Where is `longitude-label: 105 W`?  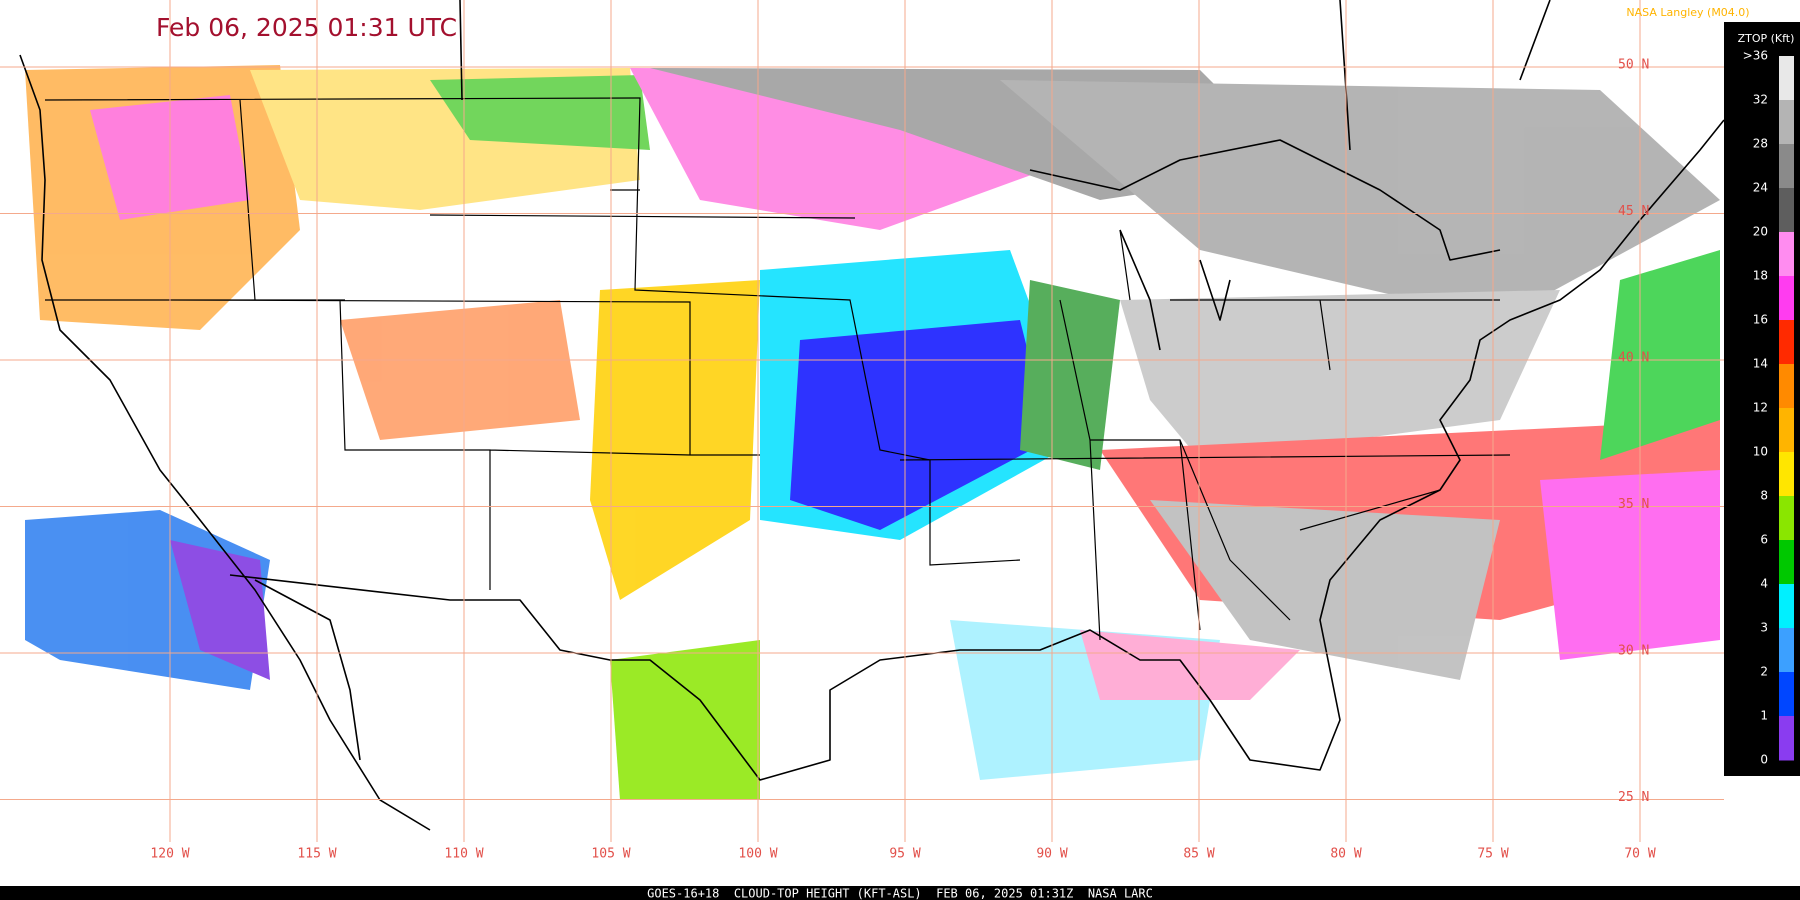 longitude-label: 105 W is located at coordinates (610, 854).